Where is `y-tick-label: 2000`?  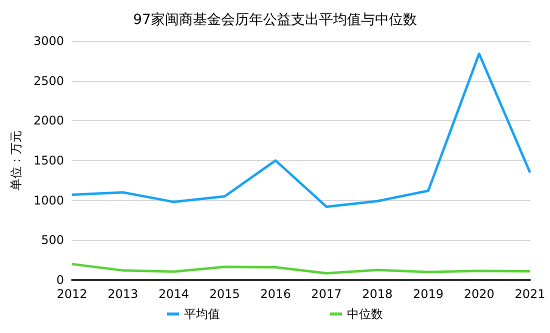
y-tick-label: 2000 is located at coordinates (48, 121).